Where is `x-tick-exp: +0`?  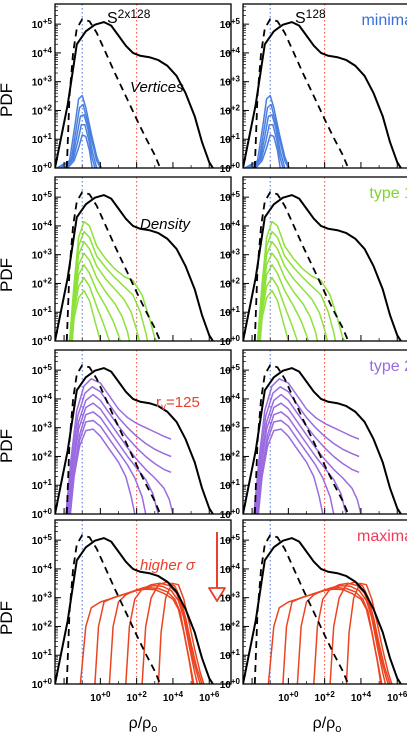 x-tick-exp: +0 is located at coordinates (106, 694).